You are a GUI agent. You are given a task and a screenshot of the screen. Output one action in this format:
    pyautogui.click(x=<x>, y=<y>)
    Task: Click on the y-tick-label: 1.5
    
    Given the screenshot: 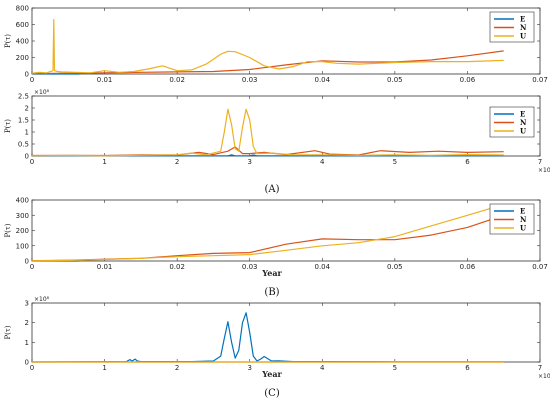 What is the action you would take?
    pyautogui.click(x=23, y=121)
    